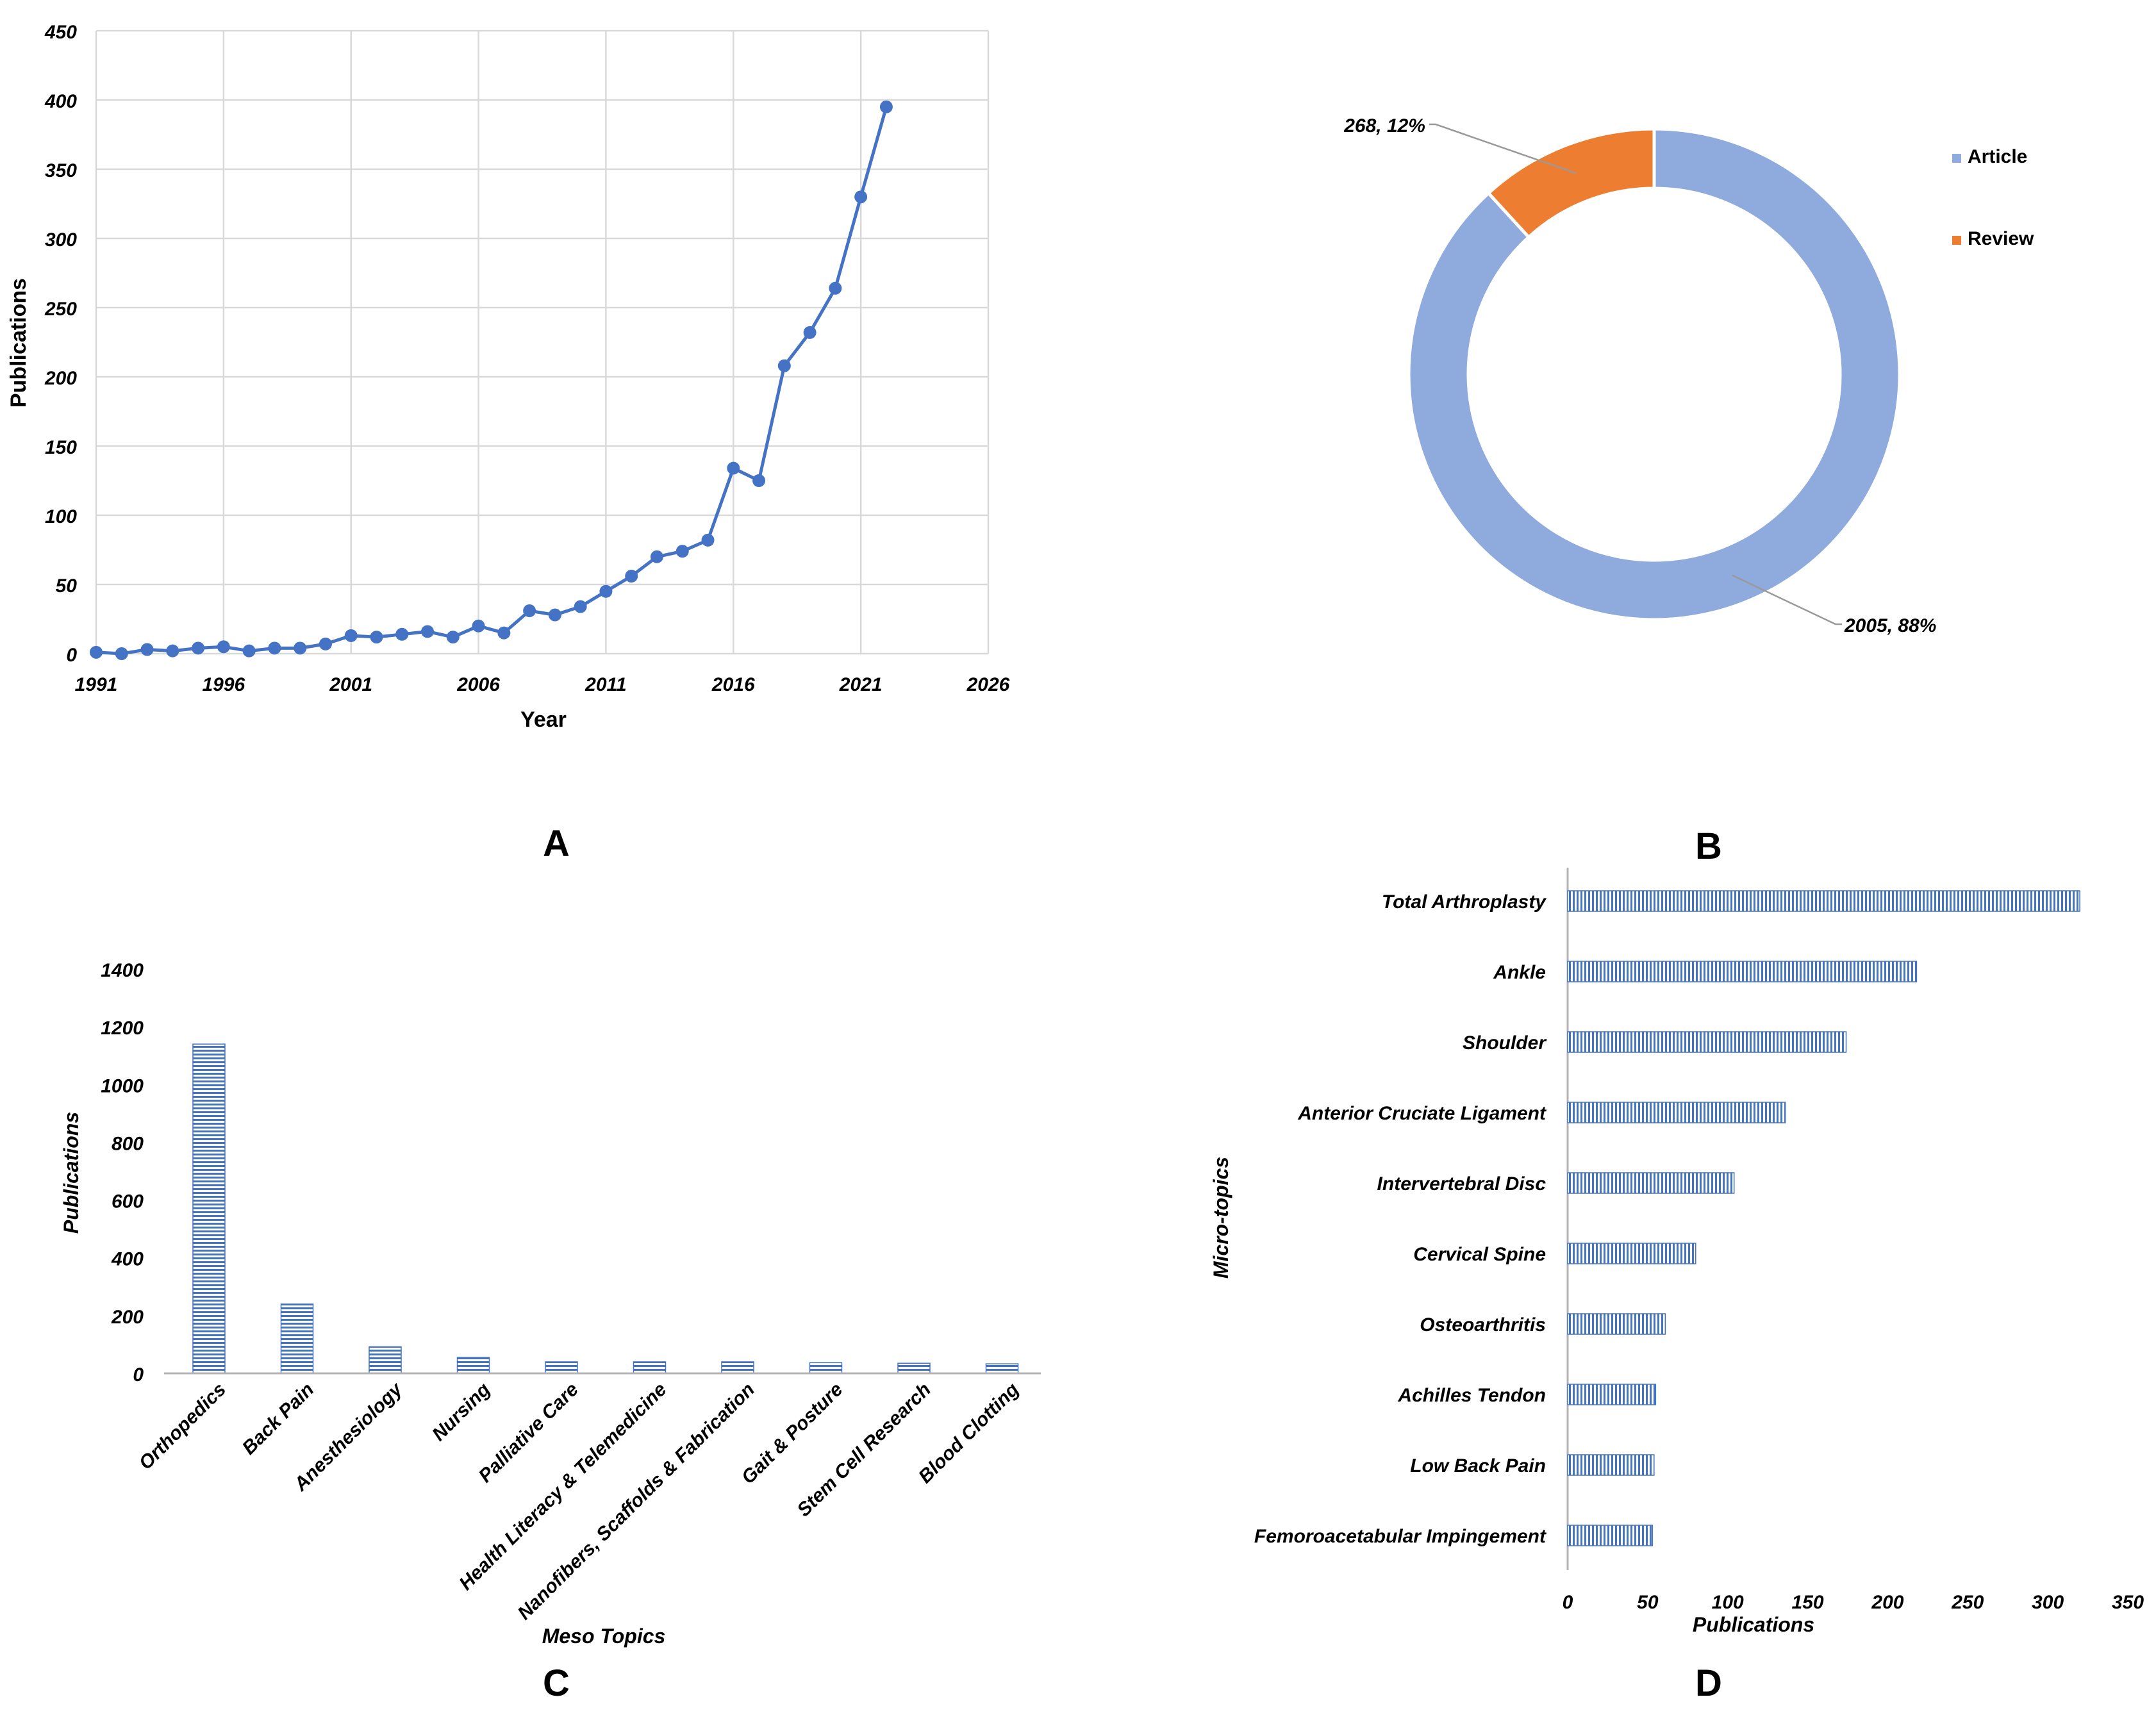 Image resolution: width=2156 pixels, height=1713 pixels. What do you see at coordinates (2128, 1602) in the screenshot?
I see `x-tick-label: 350` at bounding box center [2128, 1602].